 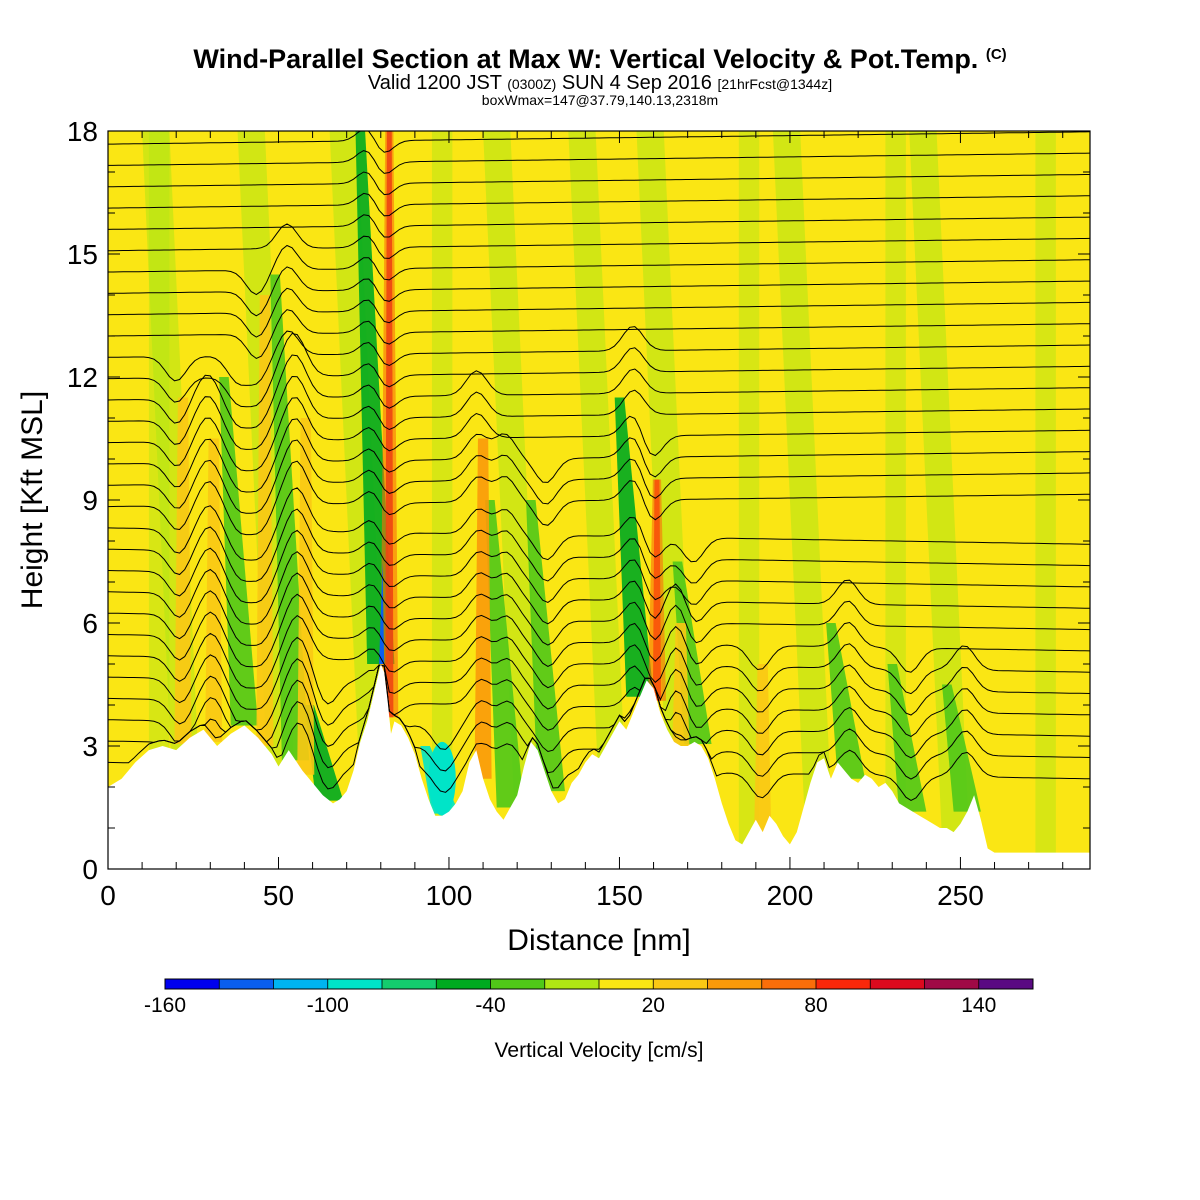 I want to click on x-tick-label: 200, so click(x=790, y=895).